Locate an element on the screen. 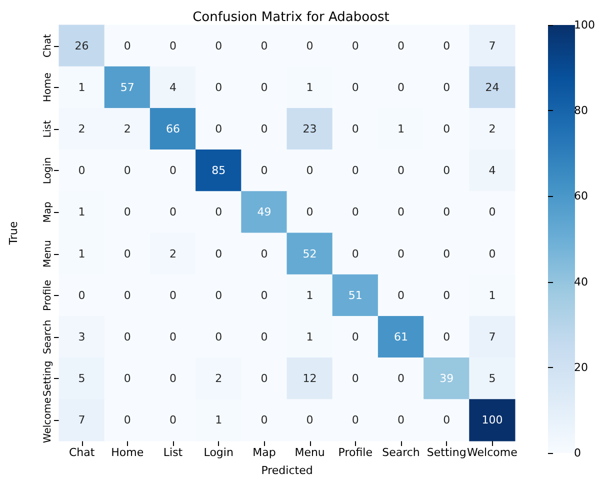  data-label: 85 is located at coordinates (219, 171).